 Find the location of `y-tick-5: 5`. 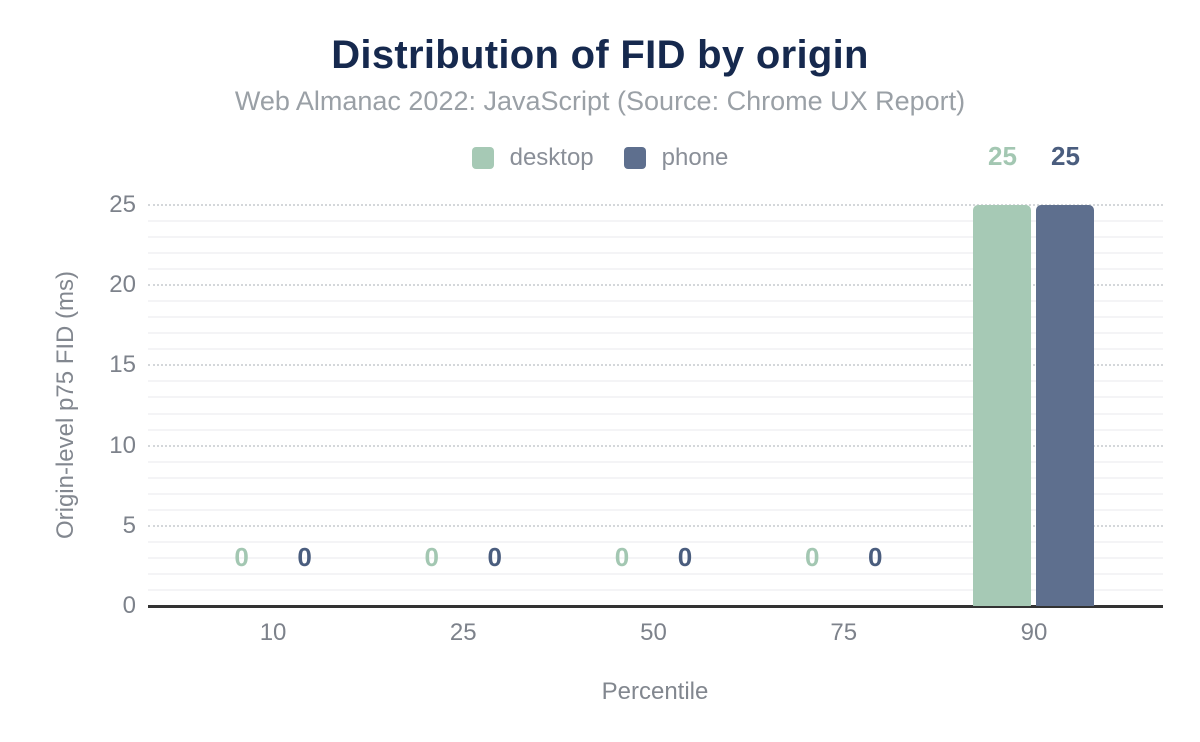

y-tick-5: 5 is located at coordinates (129, 525).